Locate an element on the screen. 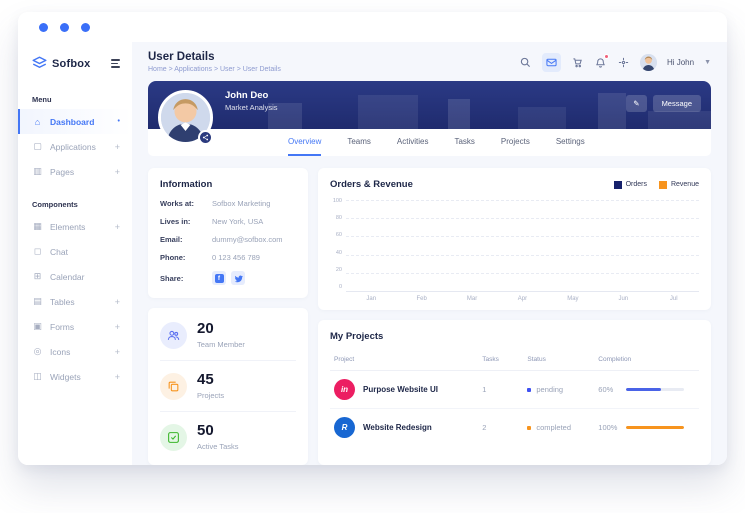  project-completion: 60% is located at coordinates (646, 389).